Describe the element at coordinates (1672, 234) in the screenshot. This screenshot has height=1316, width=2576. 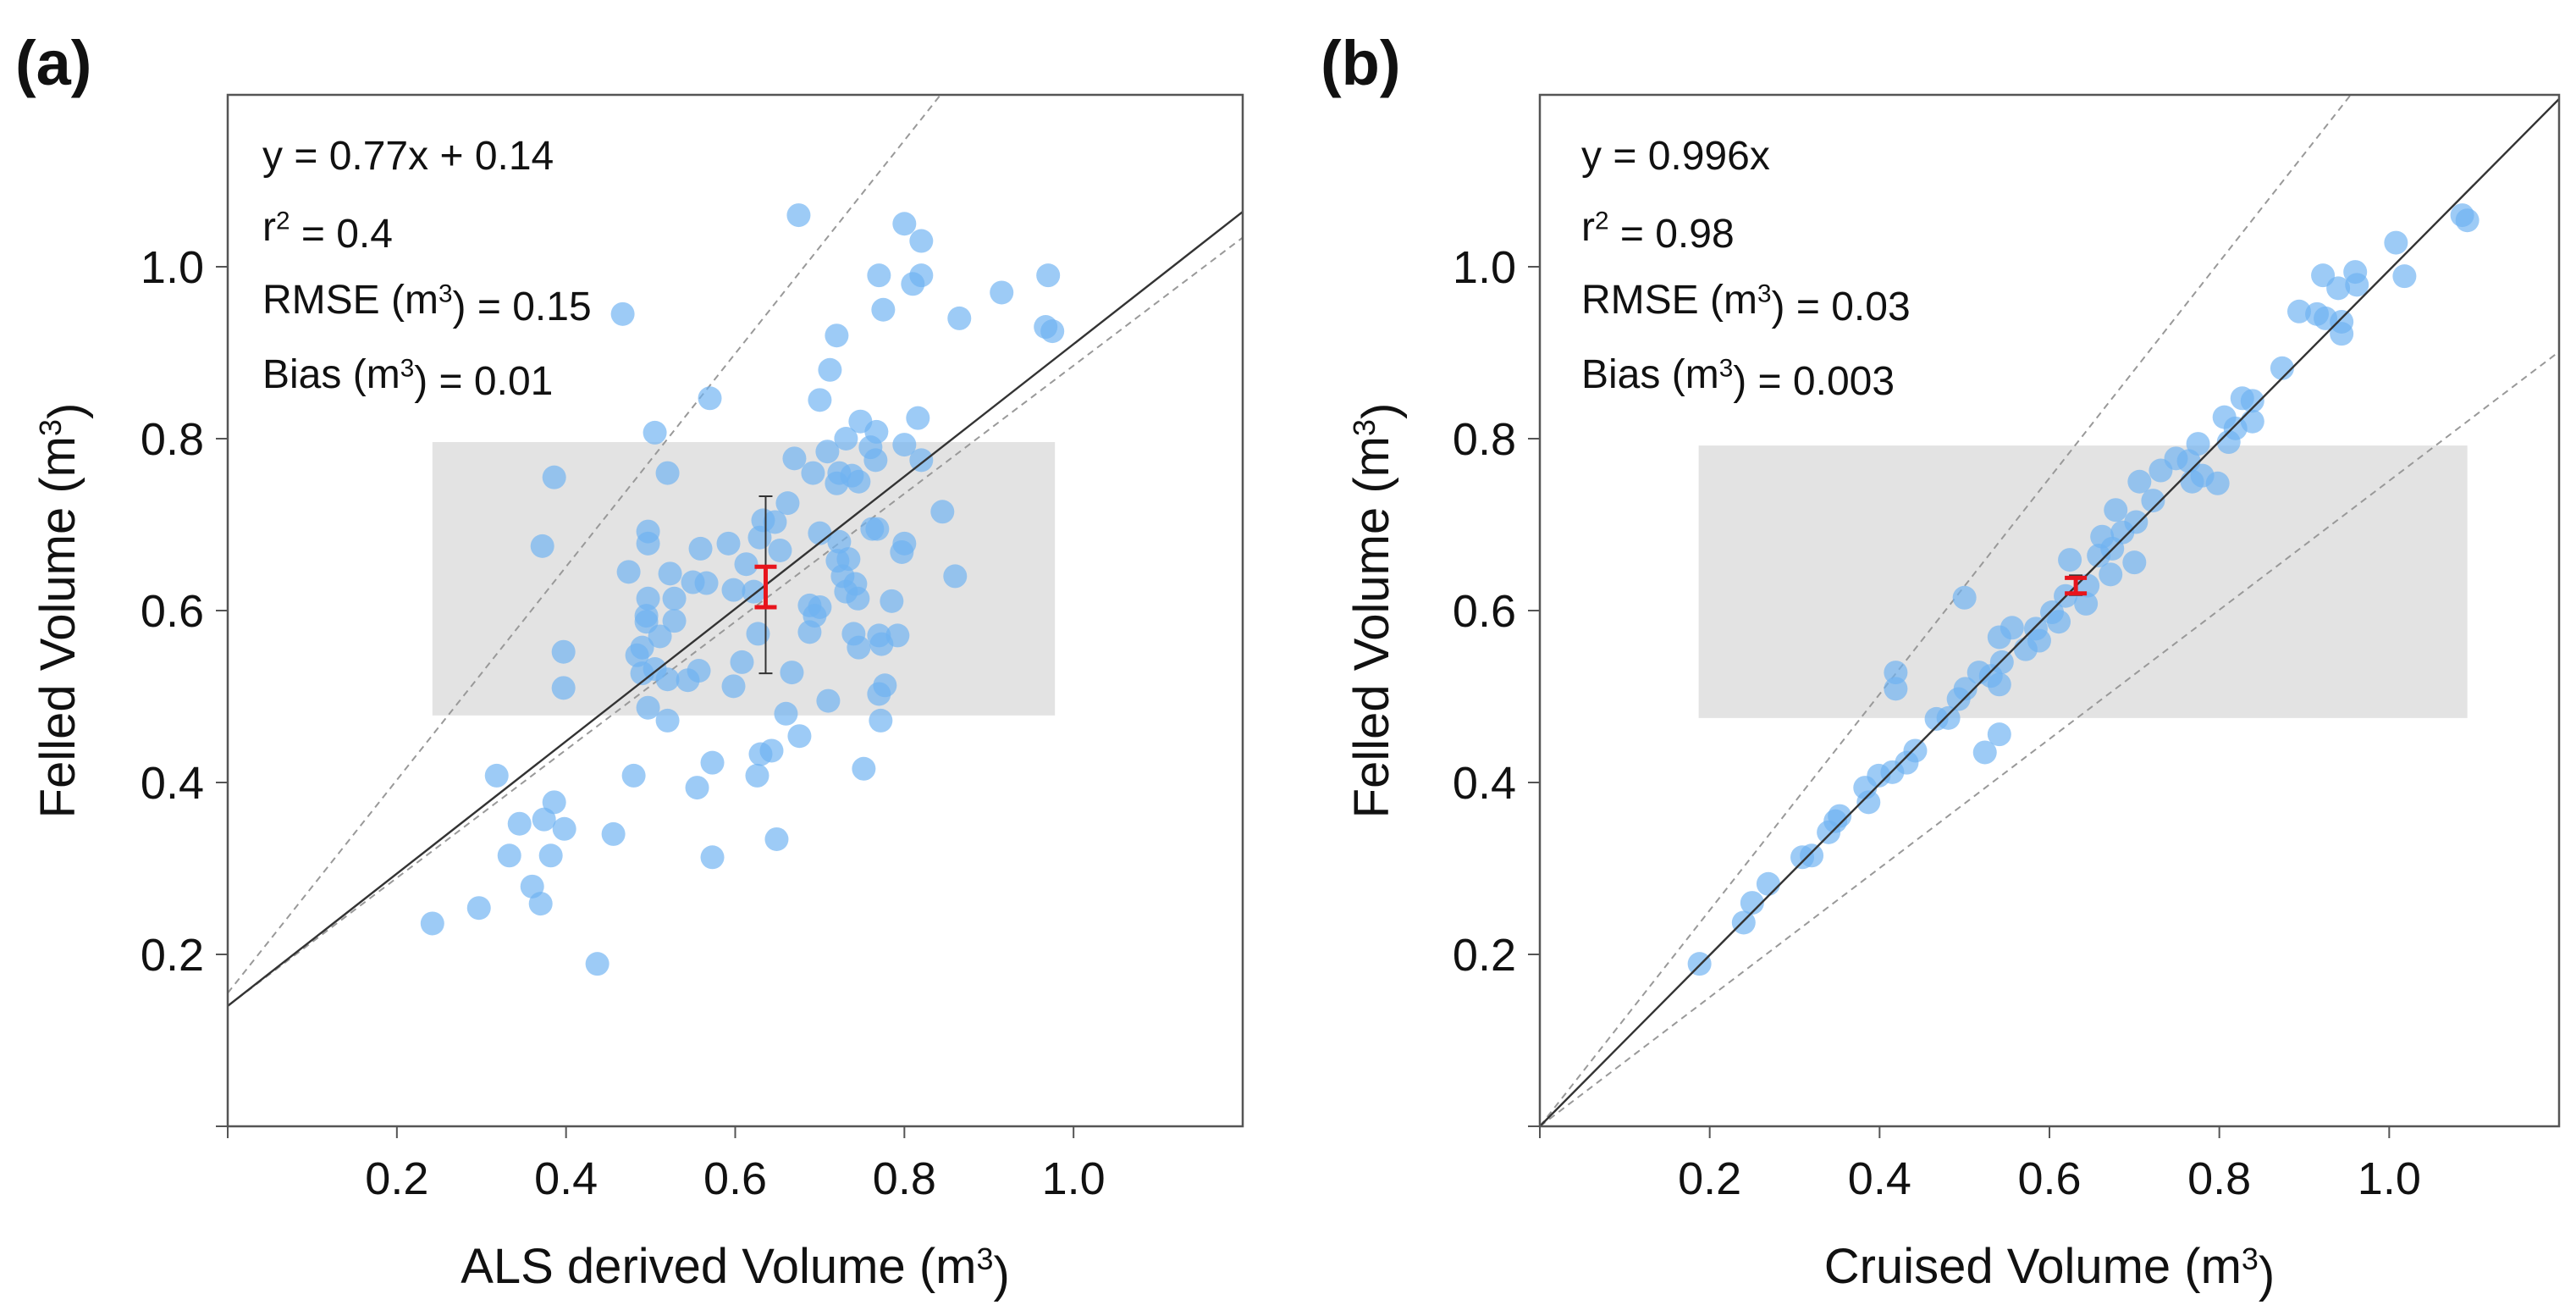
I see `stat-line-text-end: = 0.98` at that location.